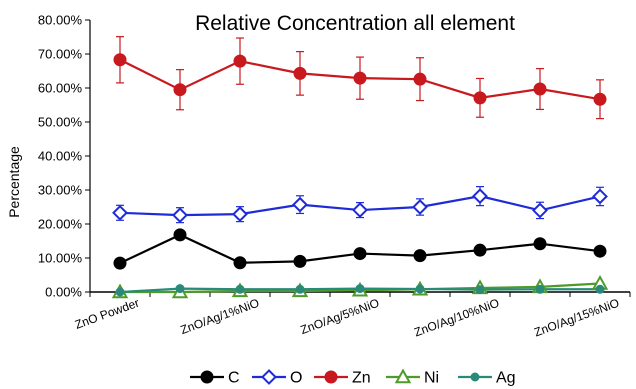  Describe the element at coordinates (63, 292) in the screenshot. I see `y-tick-label: 0.00%` at that location.